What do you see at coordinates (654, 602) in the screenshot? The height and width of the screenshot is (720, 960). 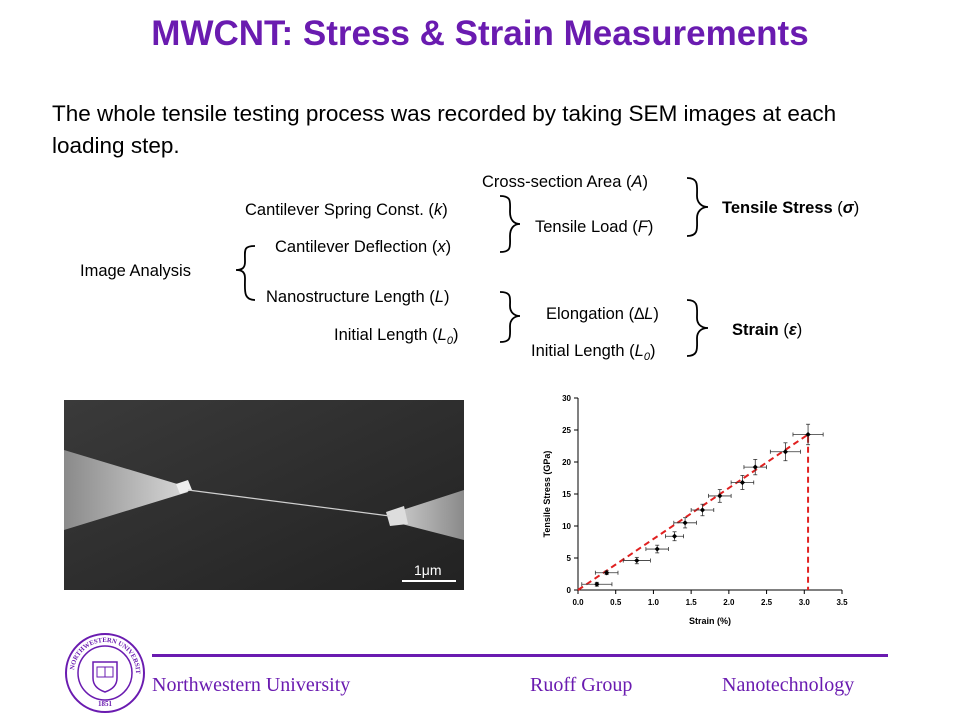 I see `x-tick-label: 1.0` at bounding box center [654, 602].